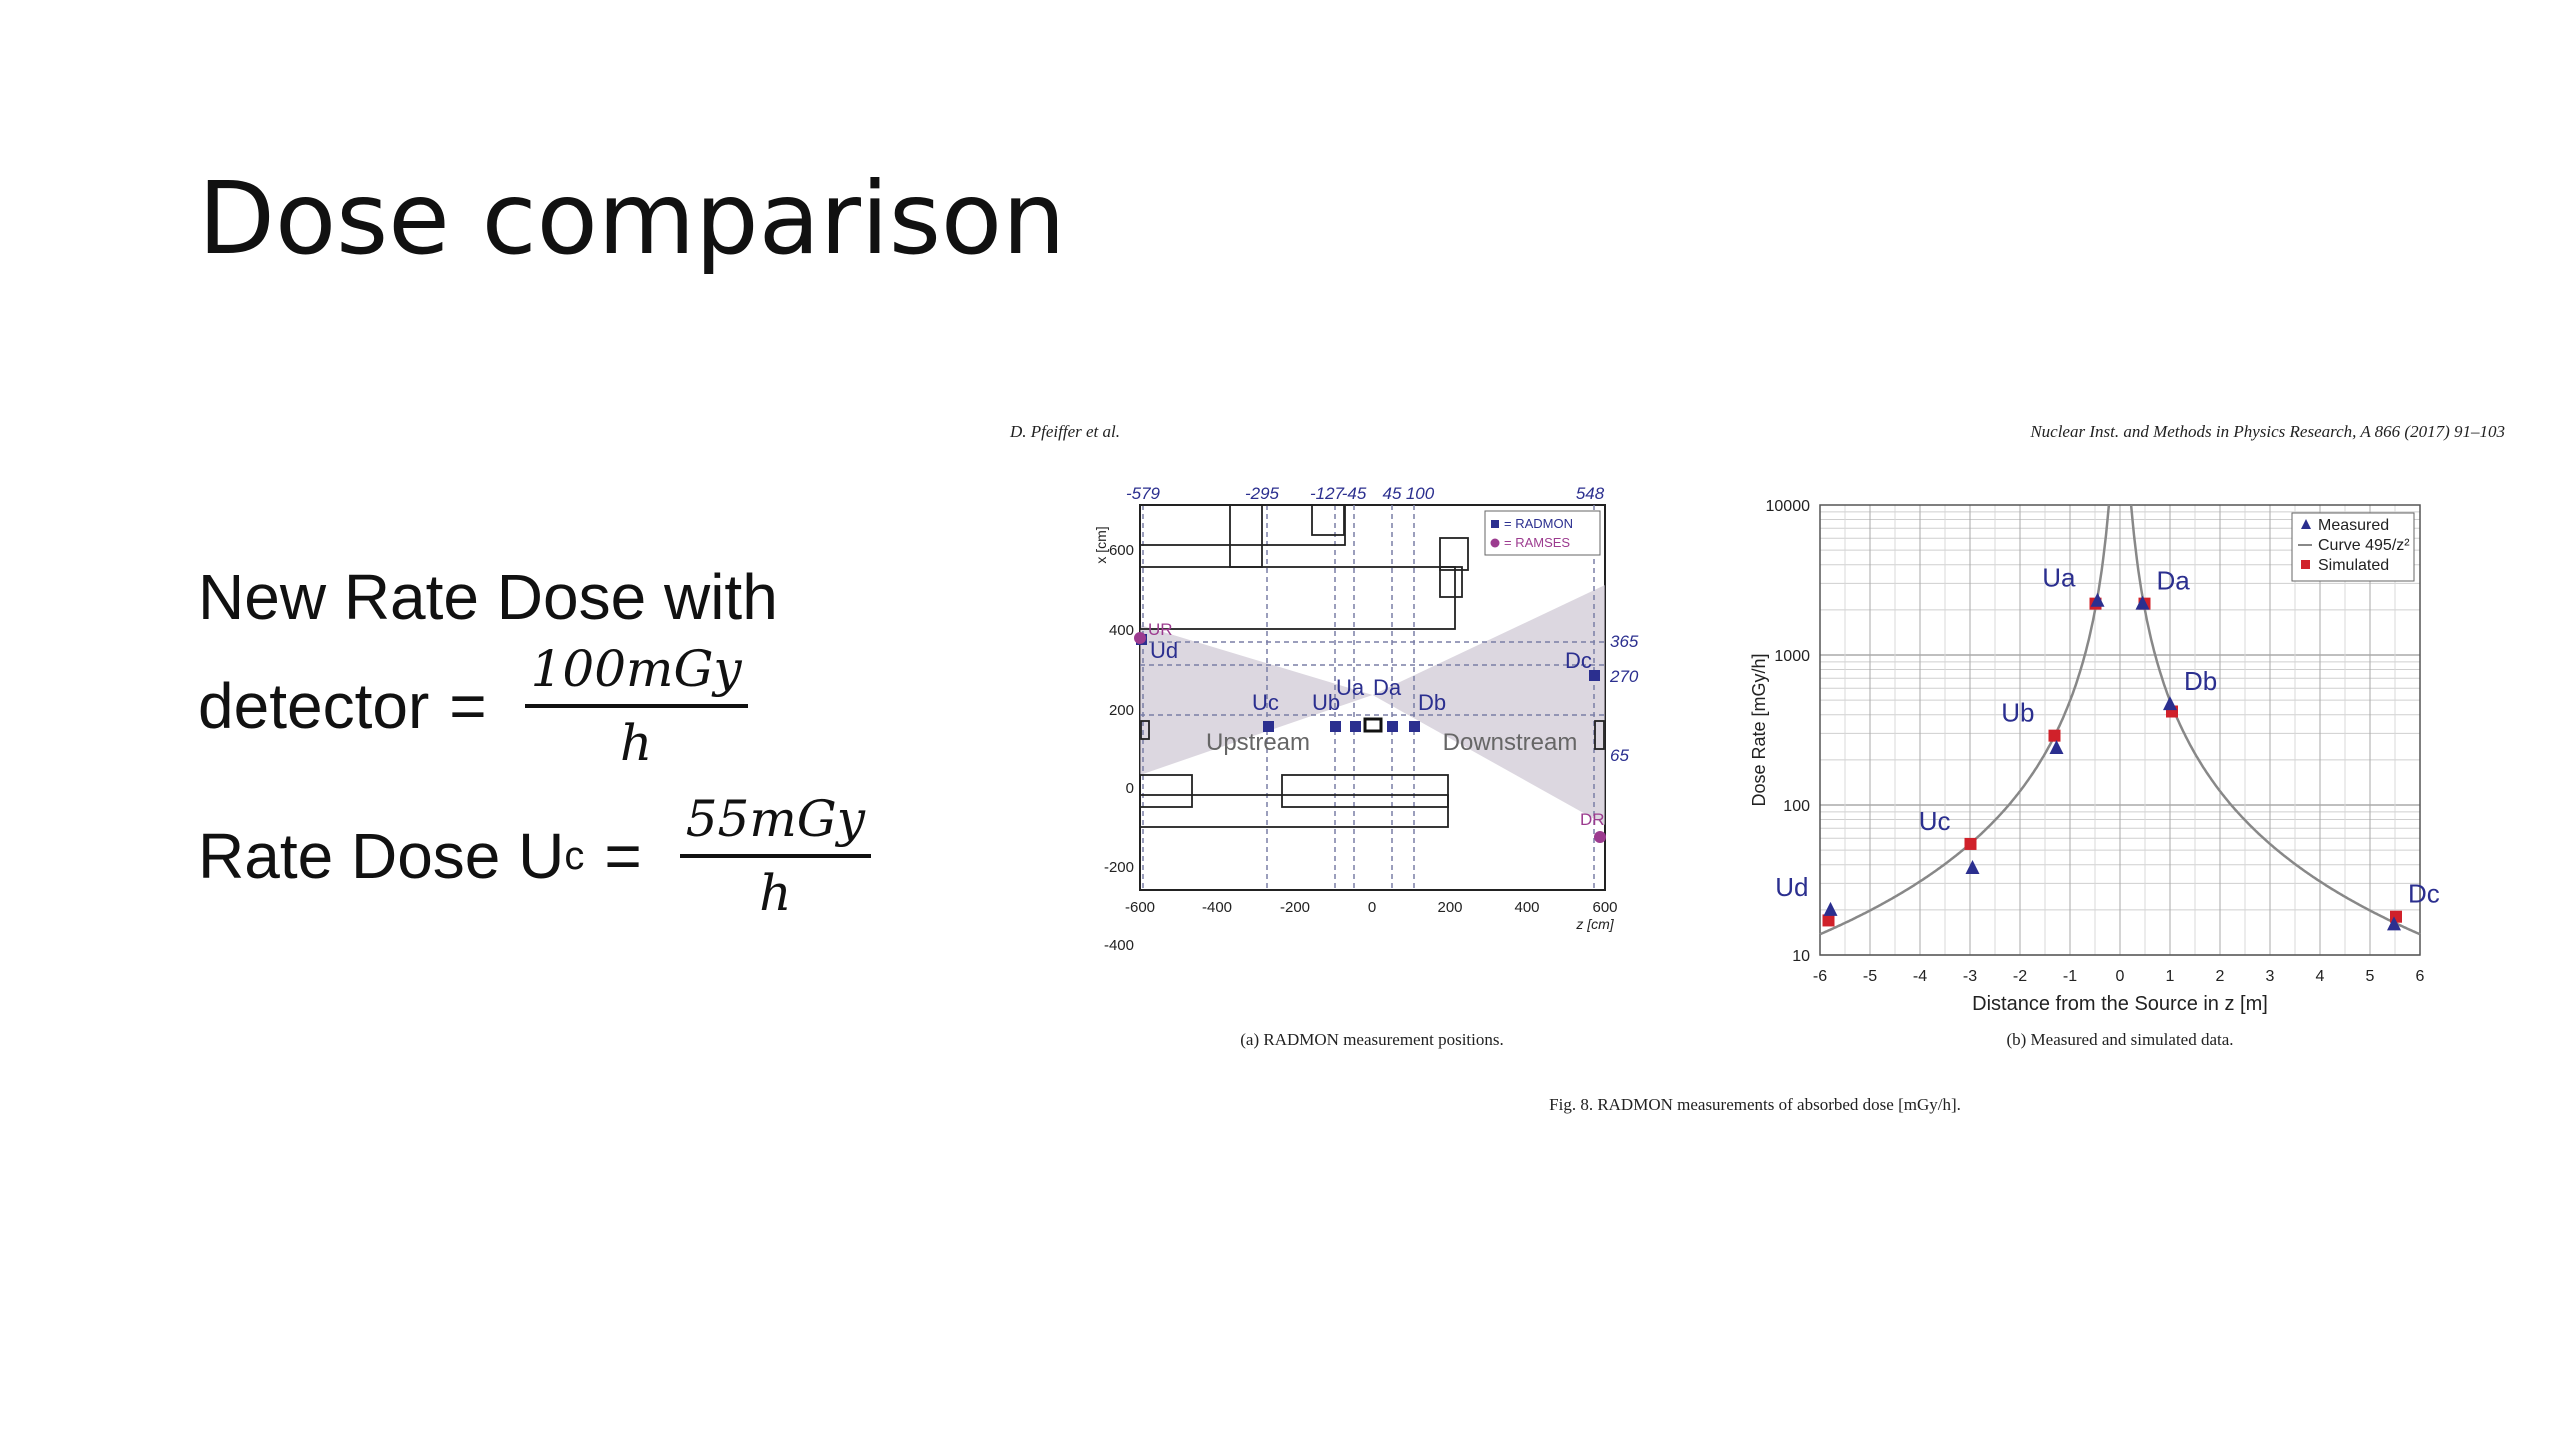  I want to click on x-axis-label: Distance from the Source in z [m], so click(2120, 1004).